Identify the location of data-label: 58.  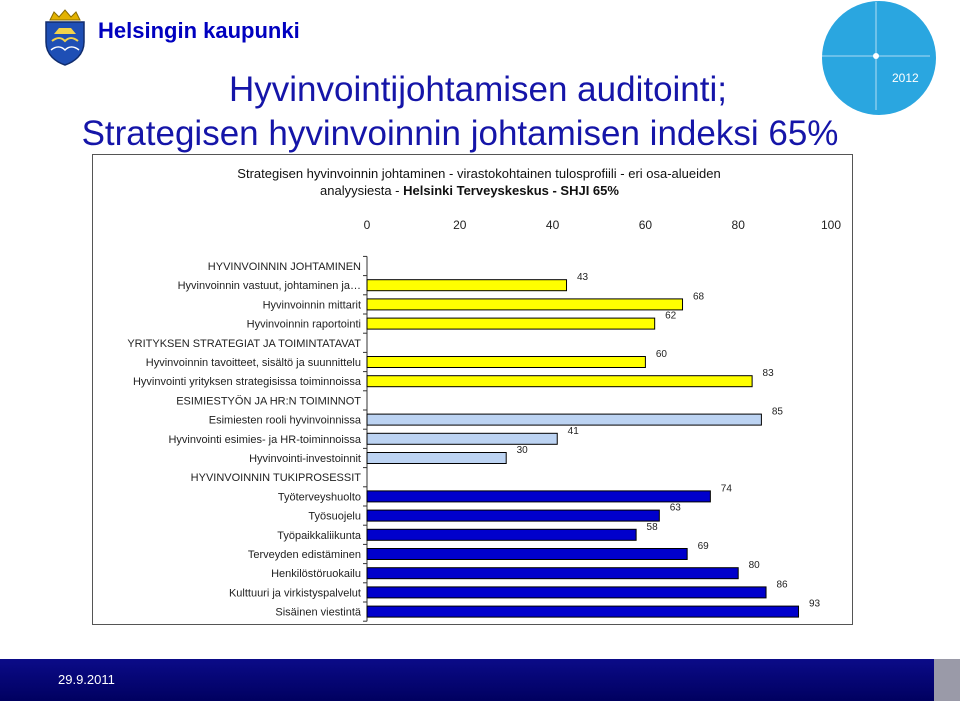
(653, 527).